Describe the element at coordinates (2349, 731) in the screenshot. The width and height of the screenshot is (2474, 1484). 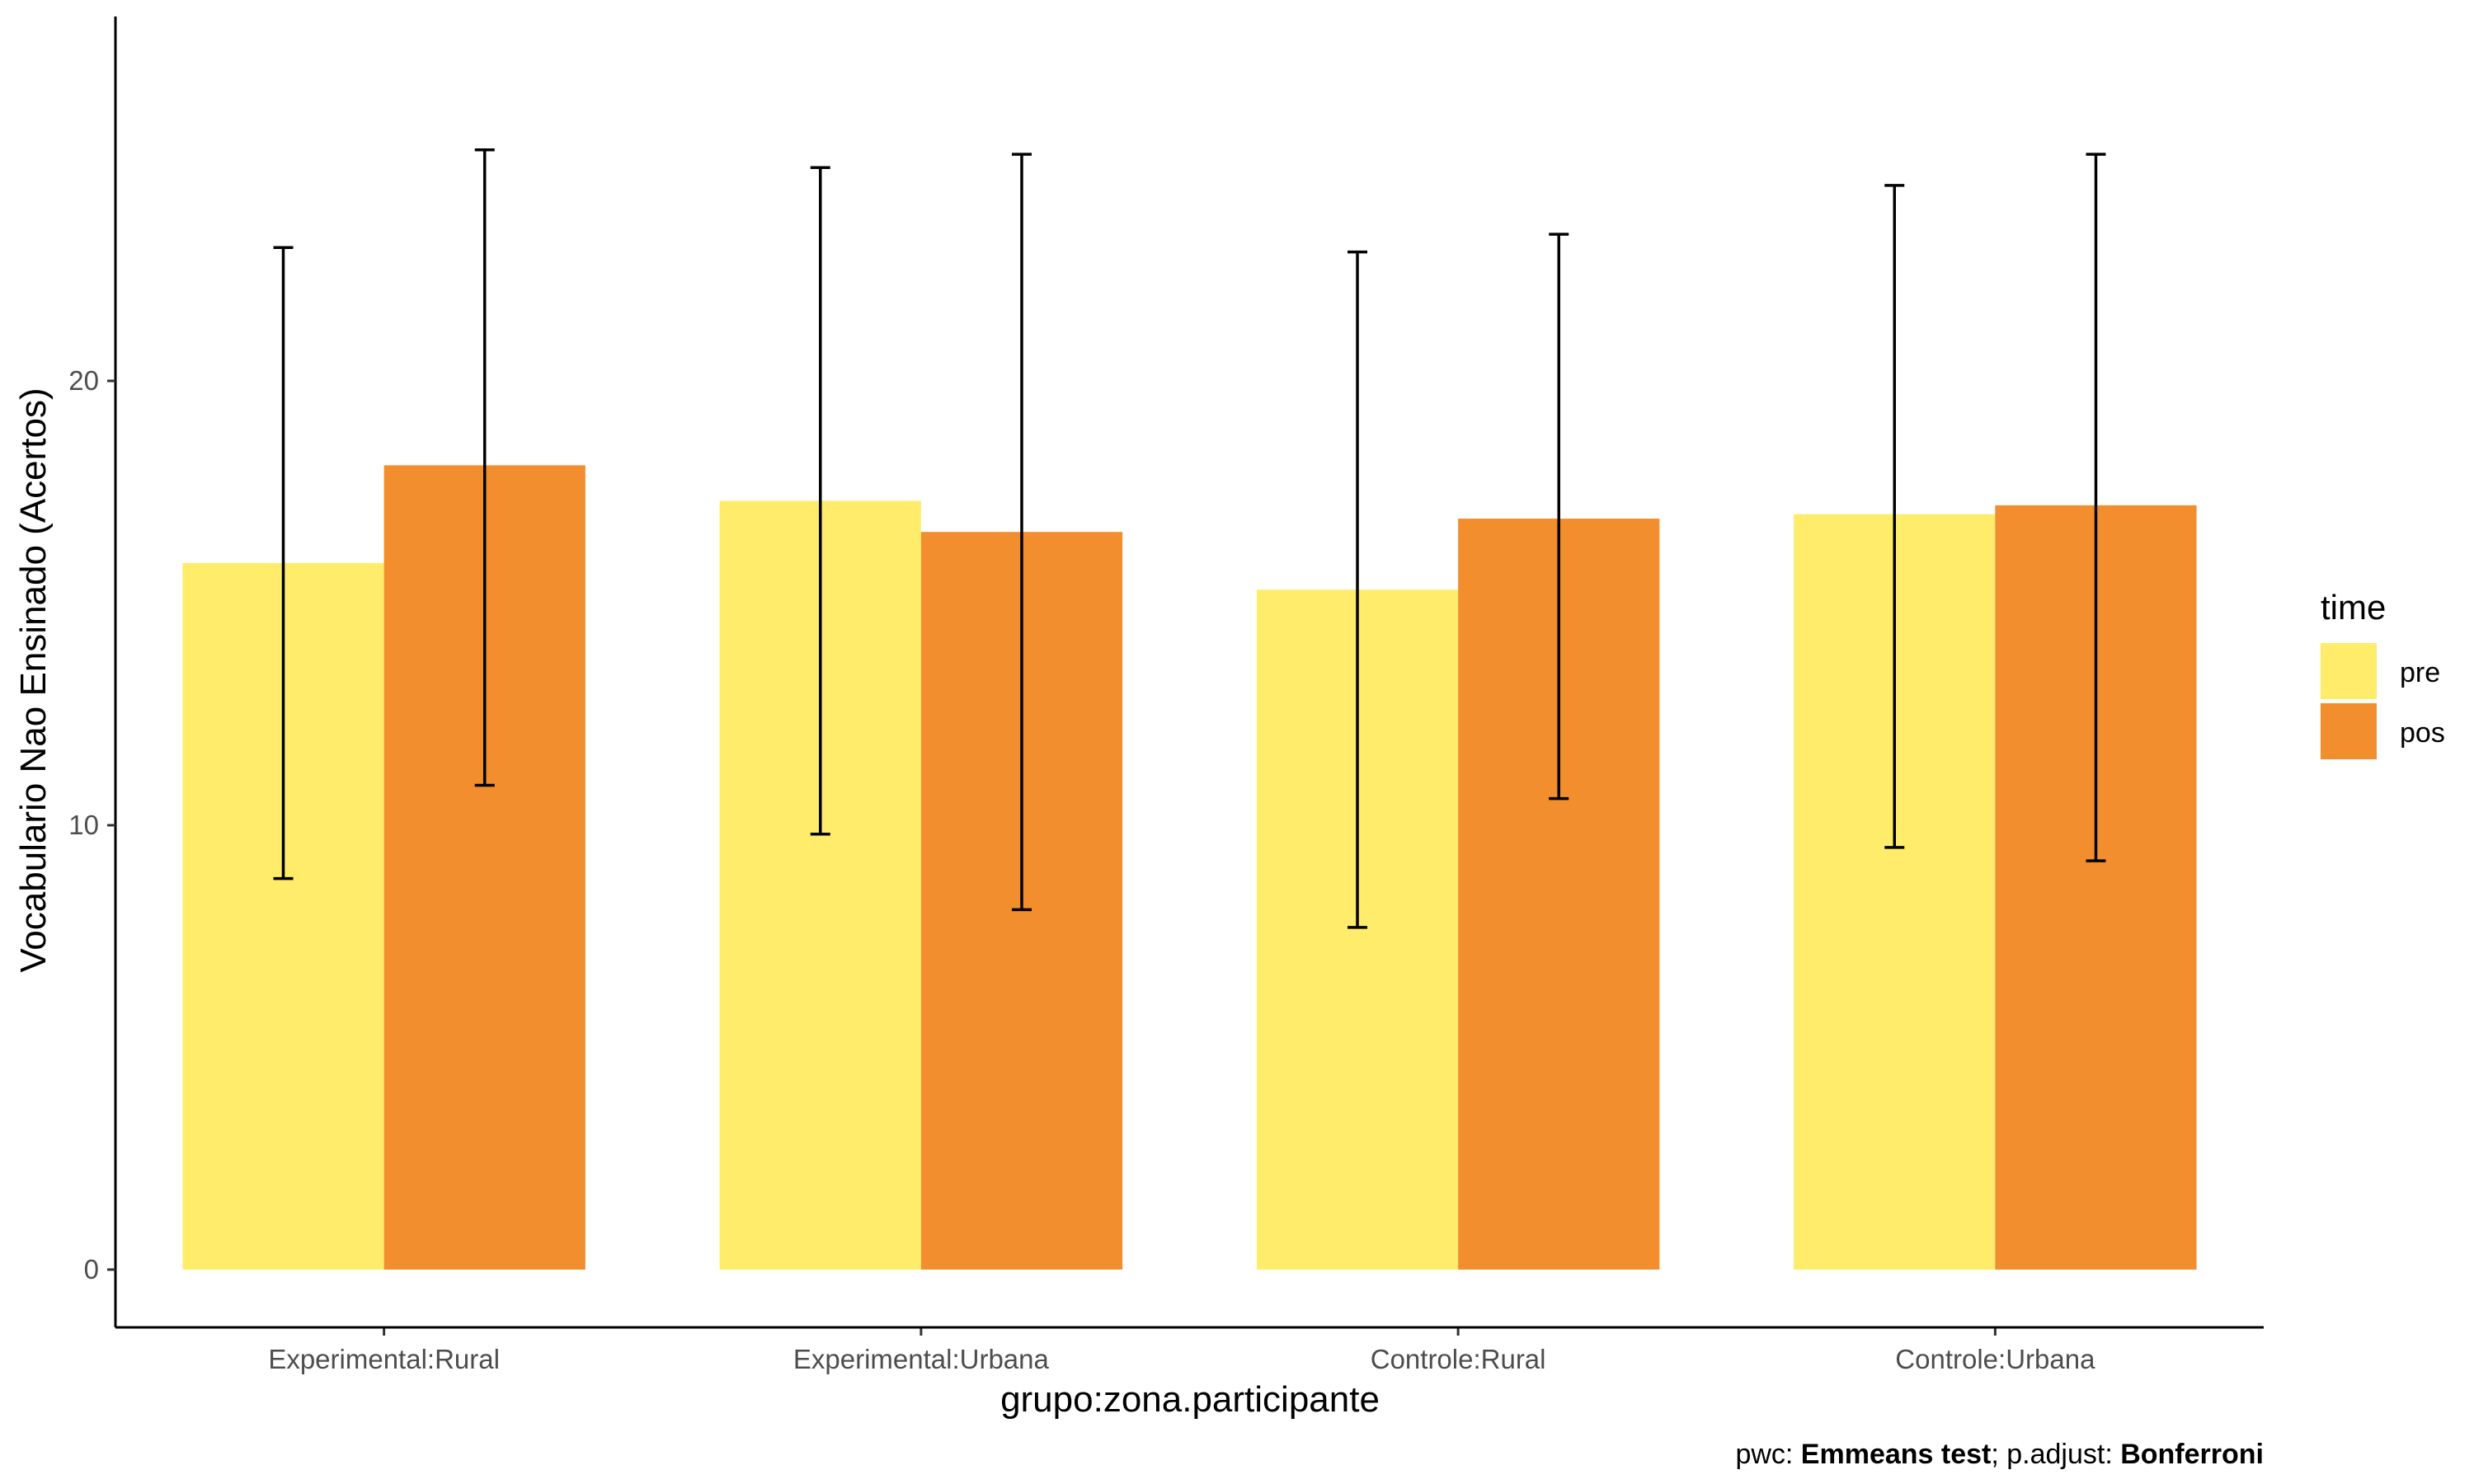
I see `legend-swatch-pos` at that location.